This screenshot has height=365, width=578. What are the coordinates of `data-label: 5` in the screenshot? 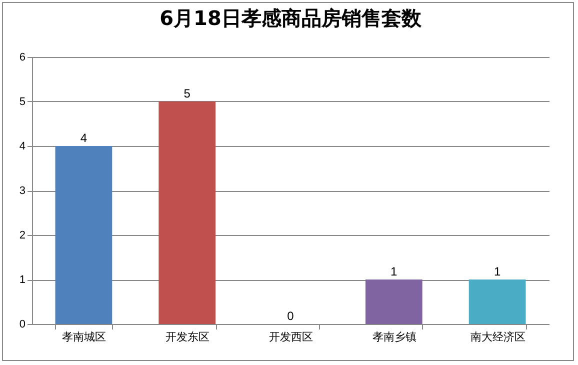 It's located at (187, 93).